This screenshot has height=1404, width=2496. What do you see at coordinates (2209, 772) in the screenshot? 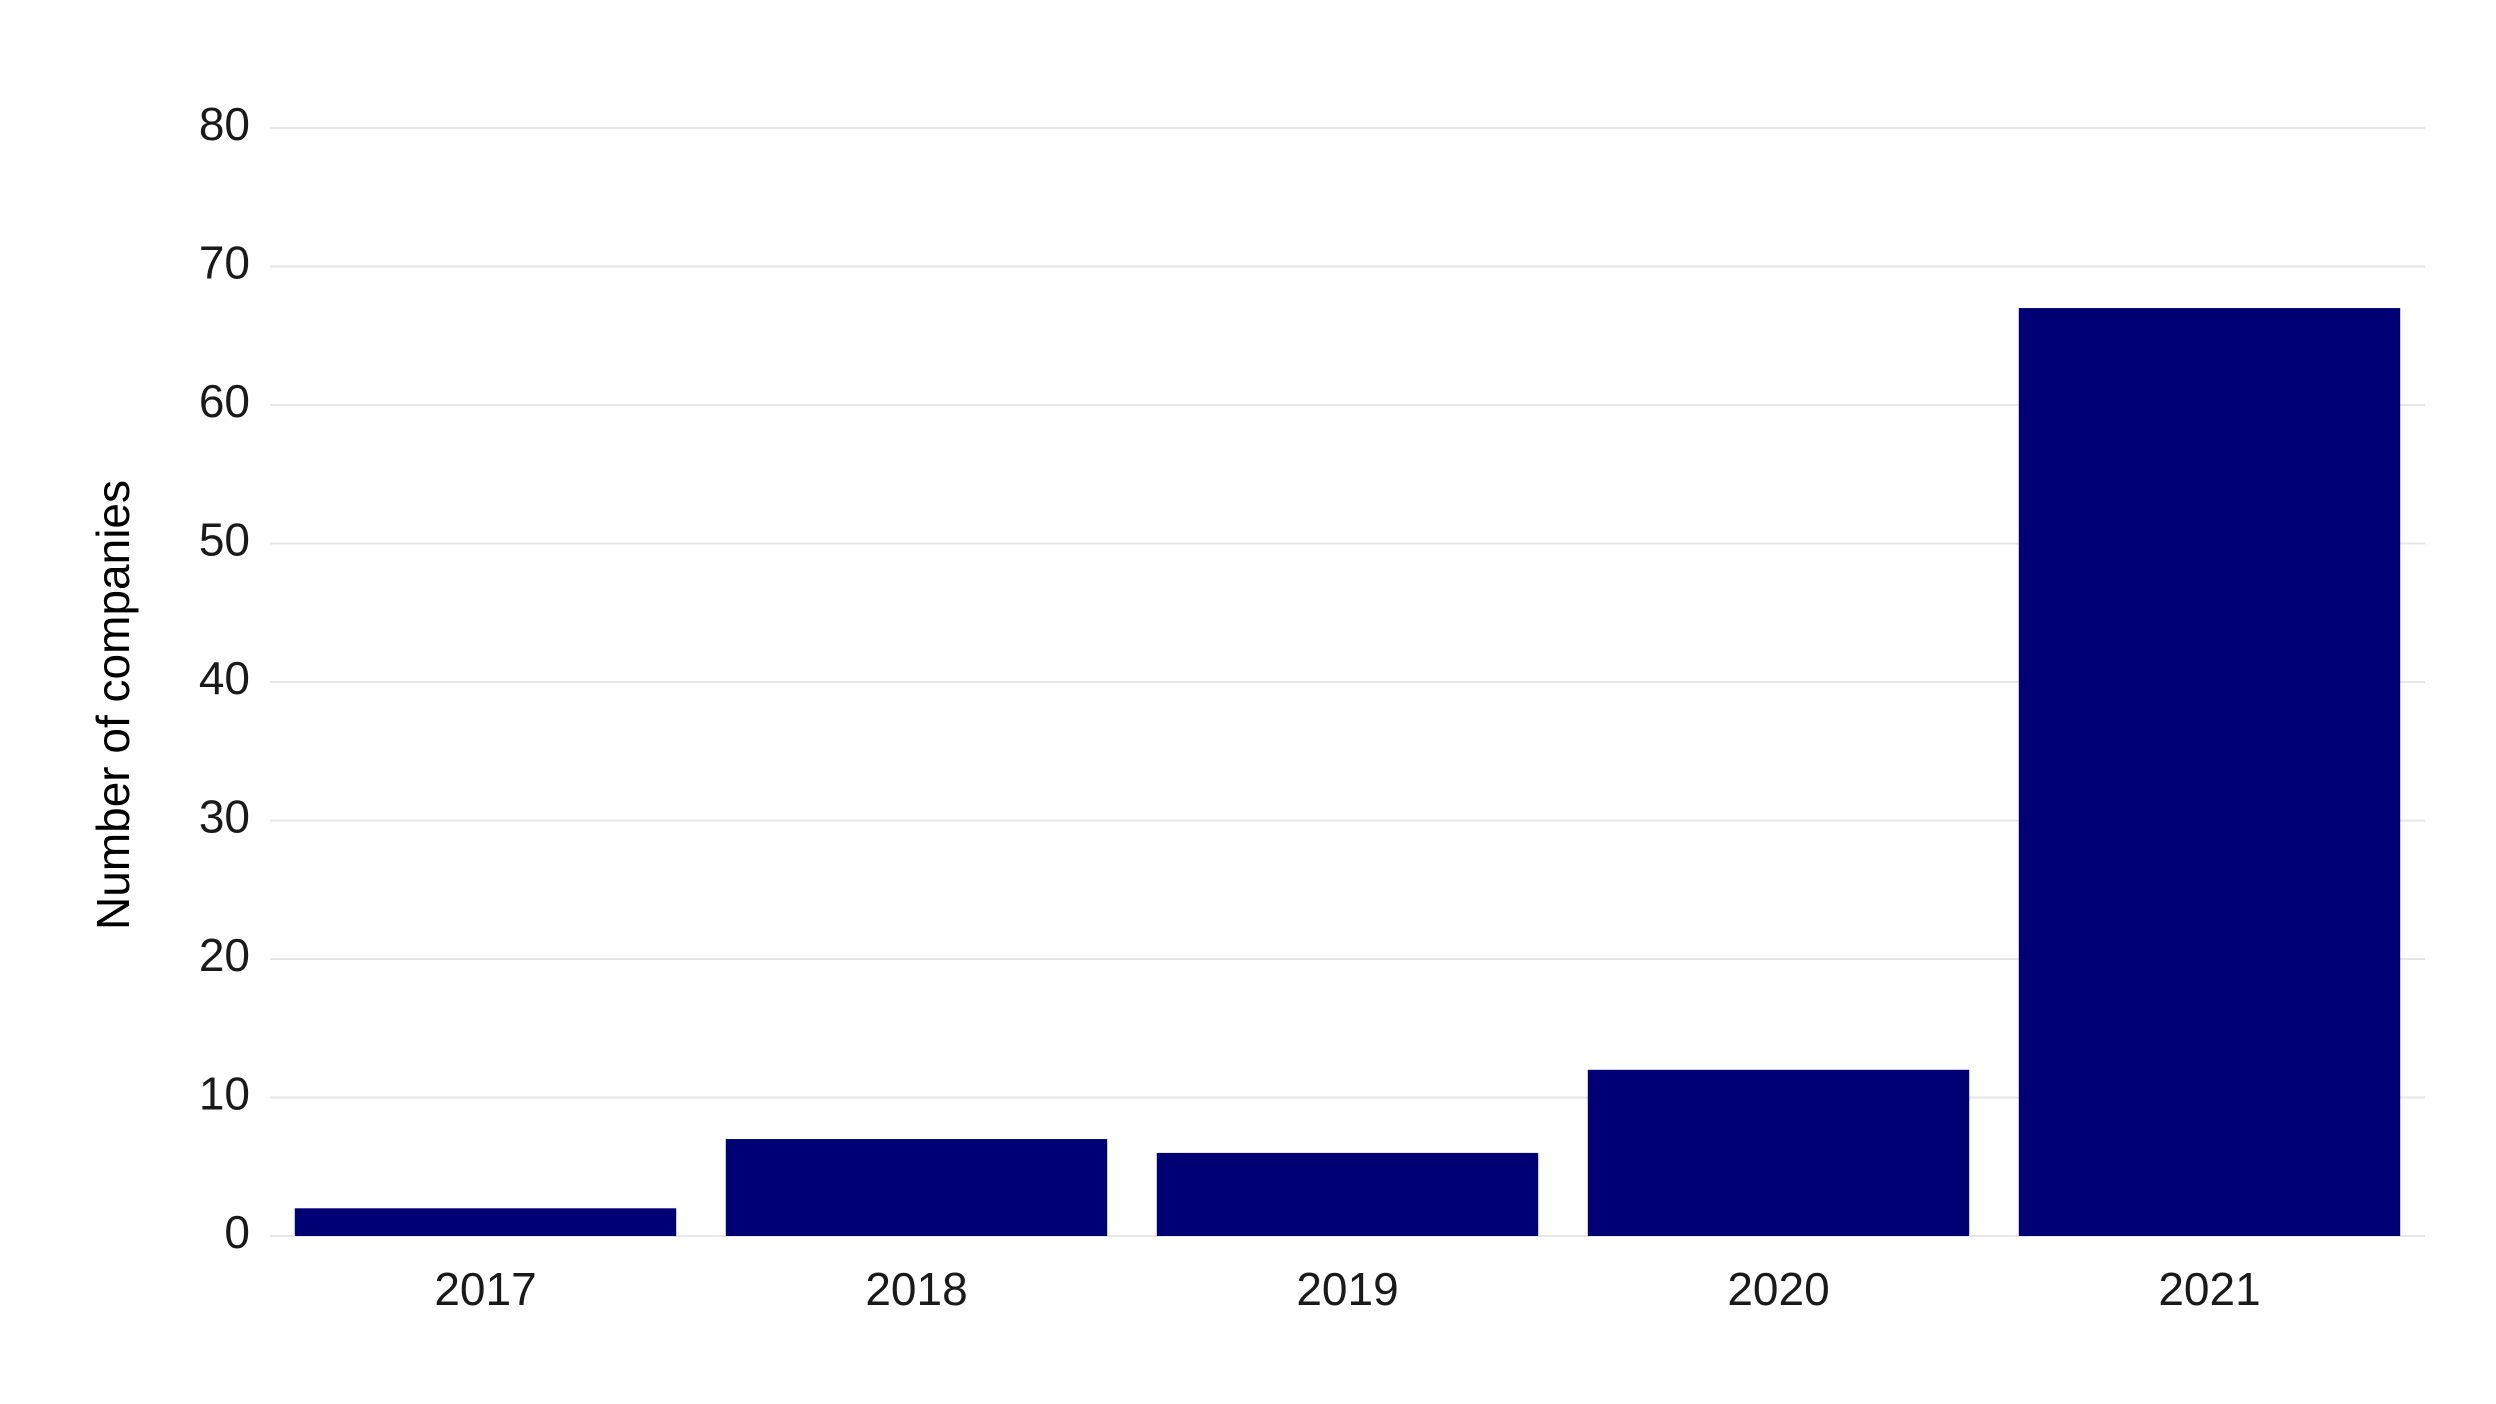
I see `bar-2021` at bounding box center [2209, 772].